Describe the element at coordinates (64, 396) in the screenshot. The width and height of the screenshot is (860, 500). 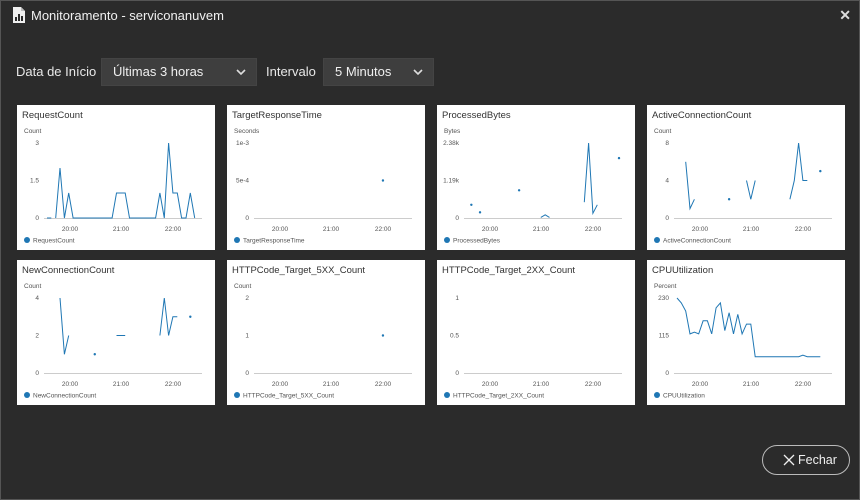
I see `legend-label: NewConnectionCount` at that location.